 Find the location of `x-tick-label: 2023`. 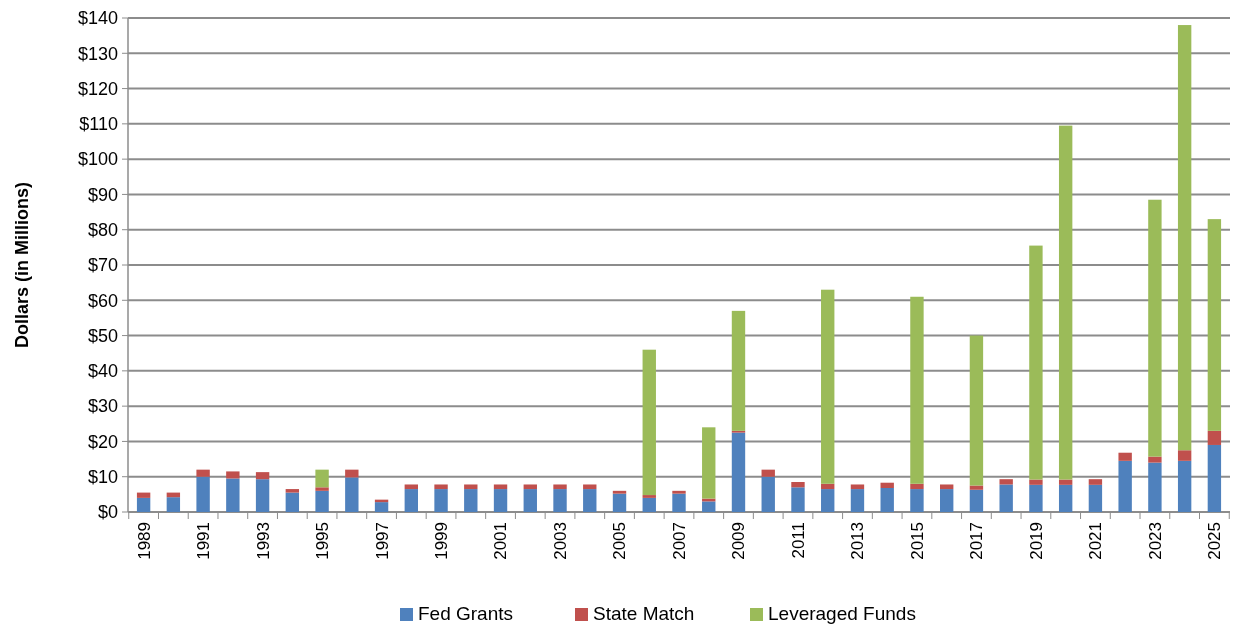

x-tick-label: 2023 is located at coordinates (1155, 541).